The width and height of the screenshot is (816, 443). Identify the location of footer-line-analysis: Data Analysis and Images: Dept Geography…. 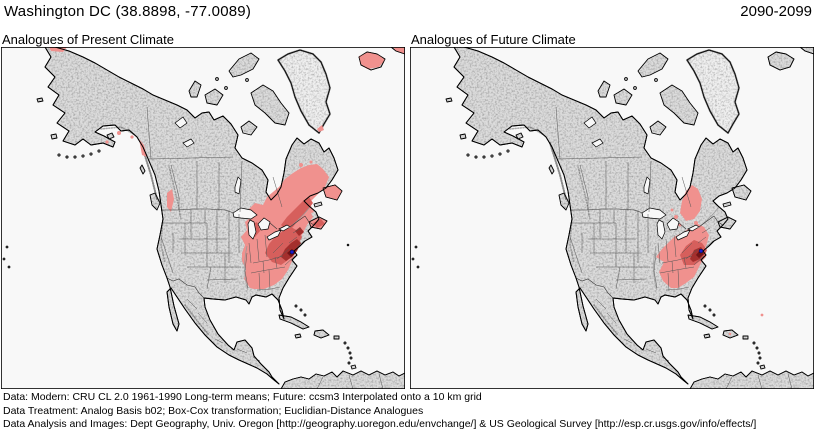
(380, 424).